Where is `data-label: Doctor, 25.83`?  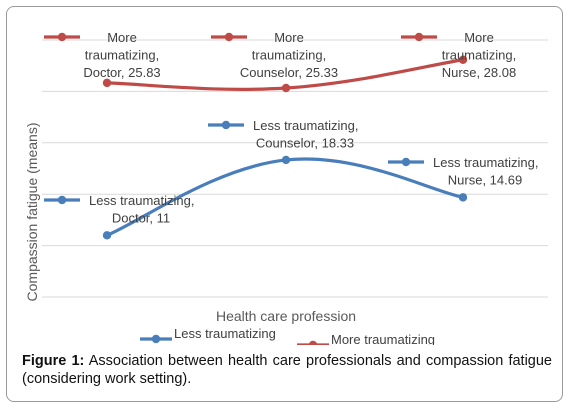 data-label: Doctor, 25.83 is located at coordinates (121, 72).